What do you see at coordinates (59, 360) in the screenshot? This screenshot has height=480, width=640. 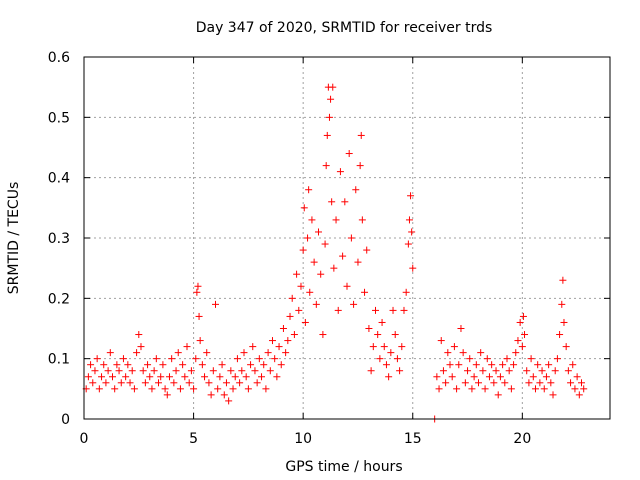 I see `y-tick-label: 0.1` at bounding box center [59, 360].